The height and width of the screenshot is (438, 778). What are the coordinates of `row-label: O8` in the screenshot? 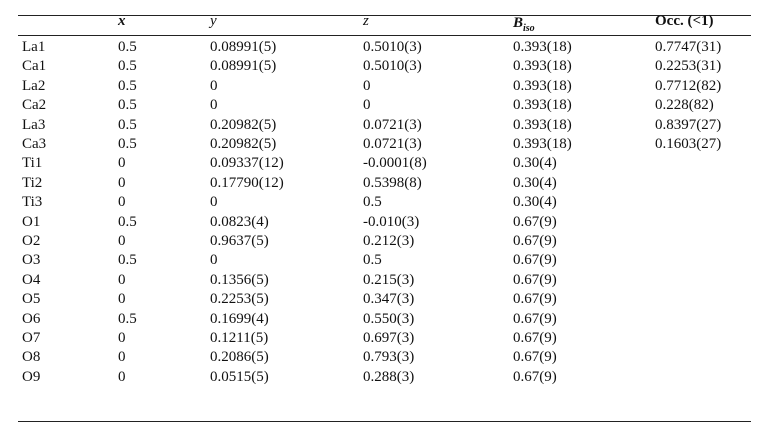 It's located at (31, 357).